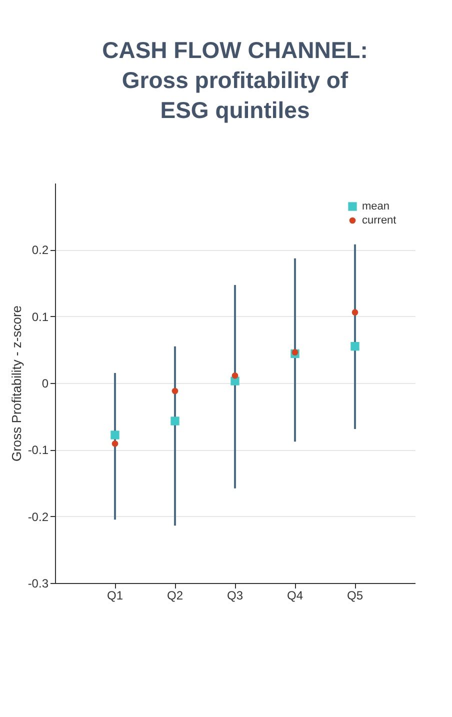 This screenshot has height=717, width=452. Describe the element at coordinates (376, 206) in the screenshot. I see `legend-label: mean` at that location.